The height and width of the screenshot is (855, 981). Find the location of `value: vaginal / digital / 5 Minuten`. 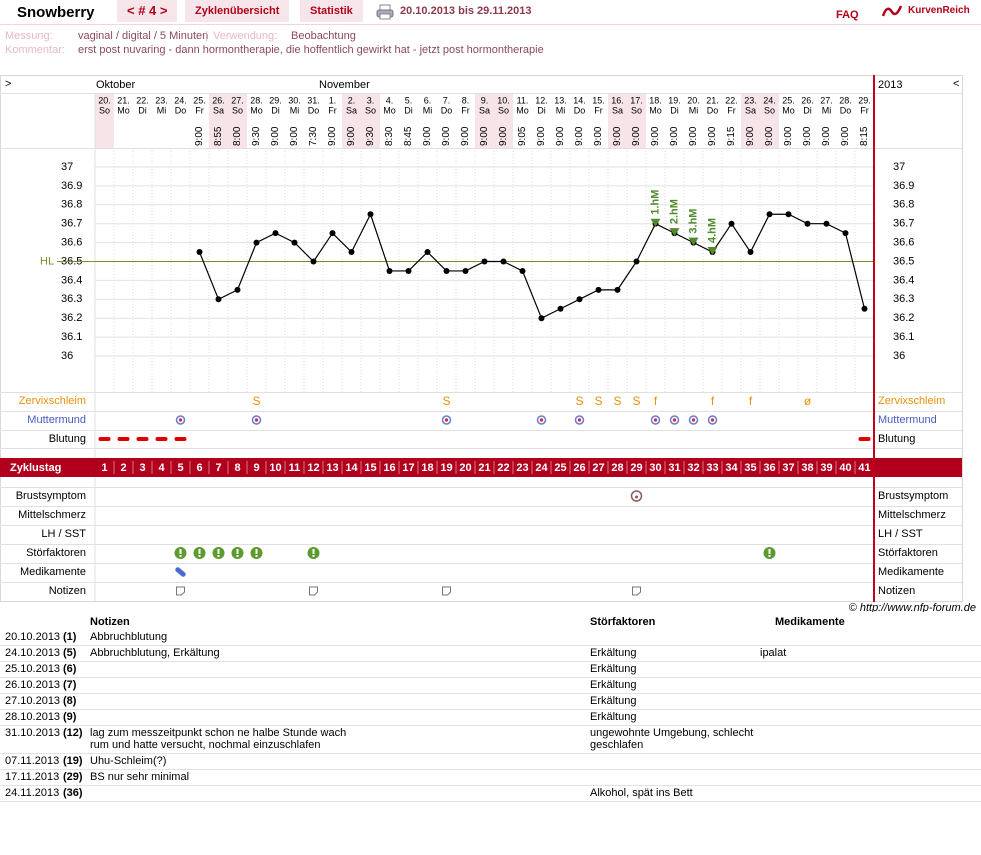

value: vaginal / digital / 5 Minuten is located at coordinates (143, 36).